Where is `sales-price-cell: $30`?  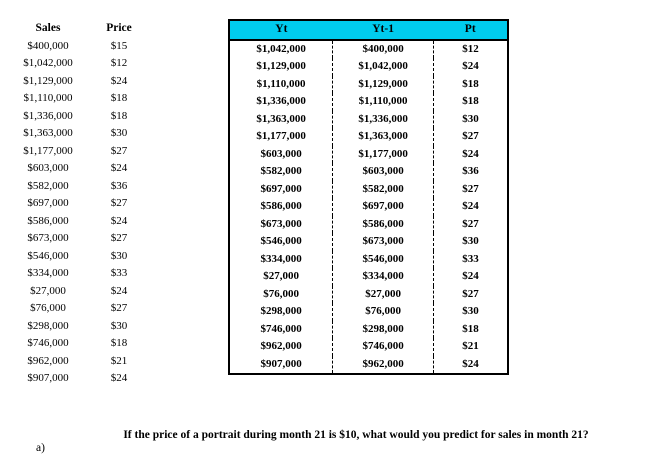
sales-price-cell: $30 is located at coordinates (119, 325).